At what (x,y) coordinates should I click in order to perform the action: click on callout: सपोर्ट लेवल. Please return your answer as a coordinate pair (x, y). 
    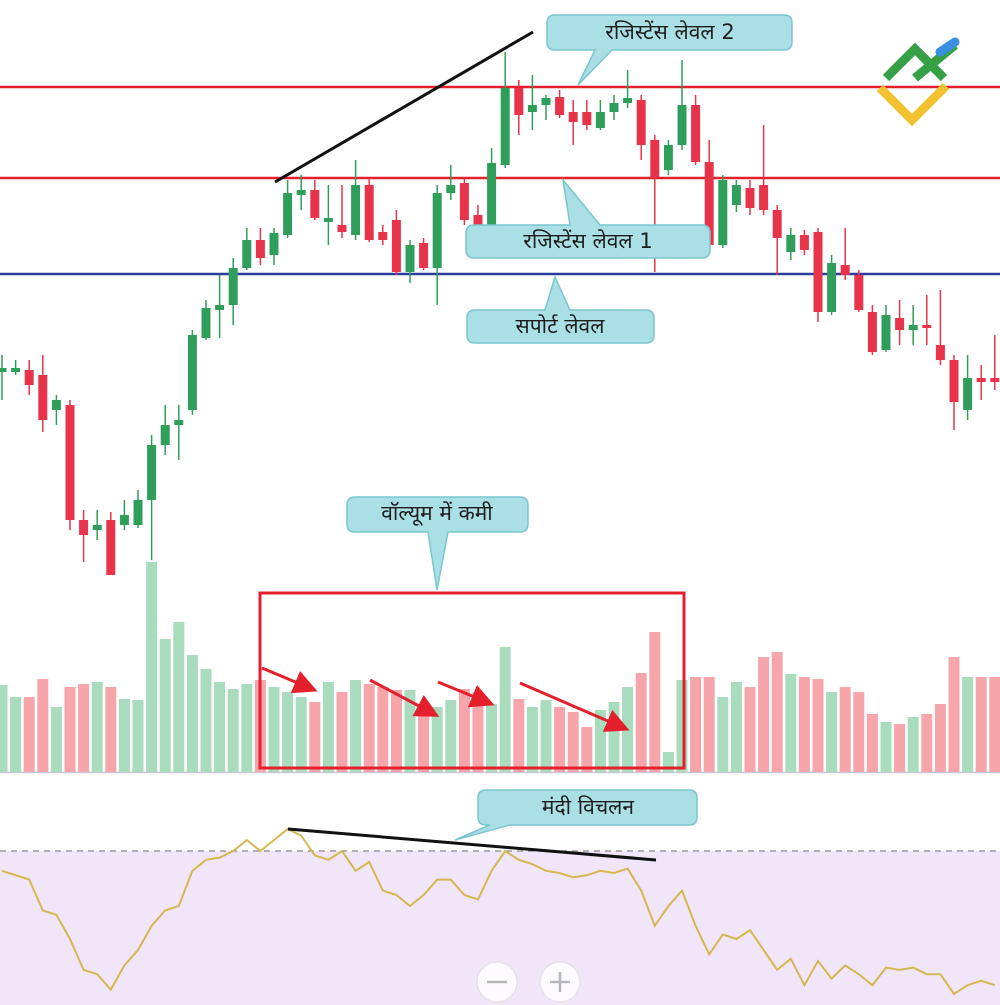
    Looking at the image, I should click on (560, 309).